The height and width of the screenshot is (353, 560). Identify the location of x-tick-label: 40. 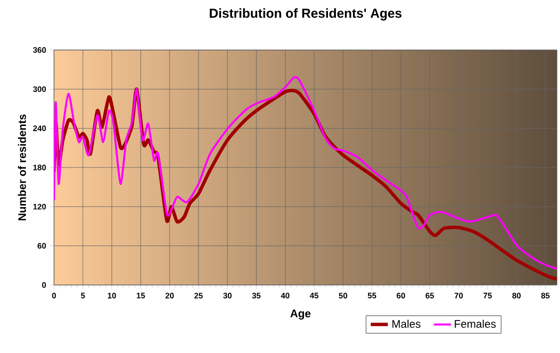
(285, 295).